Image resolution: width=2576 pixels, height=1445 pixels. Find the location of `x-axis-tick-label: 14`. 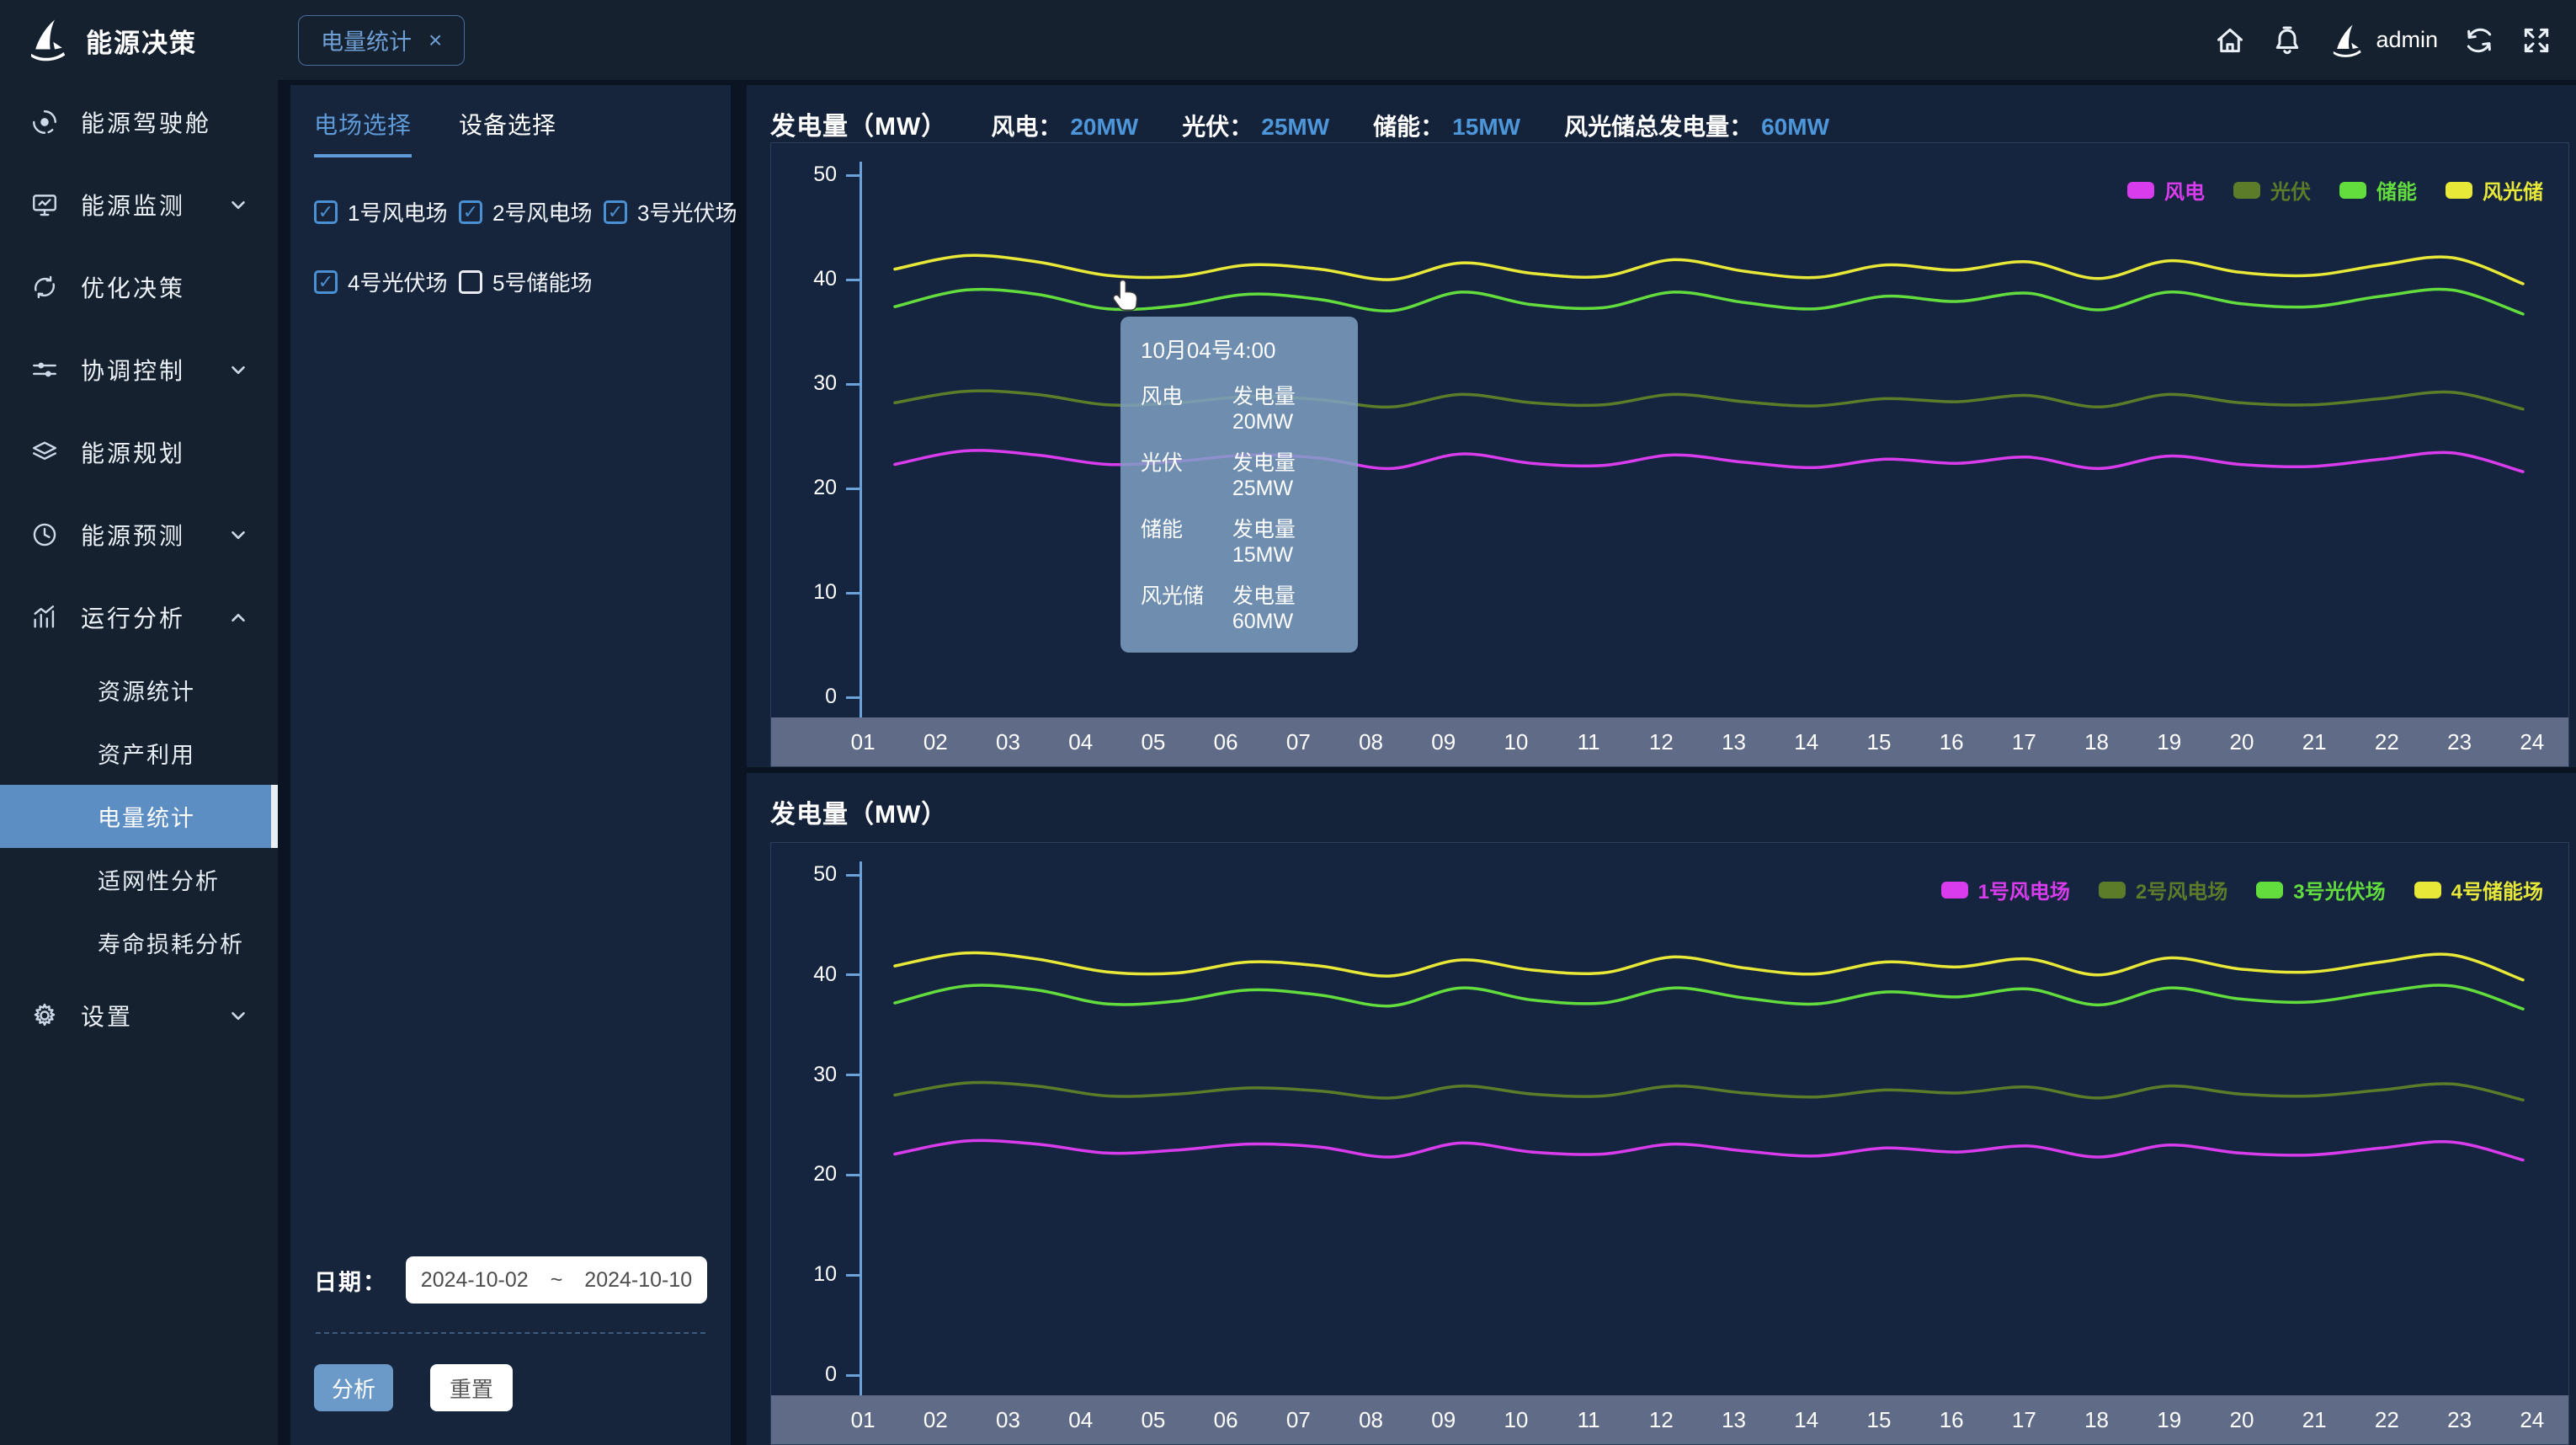

x-axis-tick-label: 14 is located at coordinates (1807, 1419).